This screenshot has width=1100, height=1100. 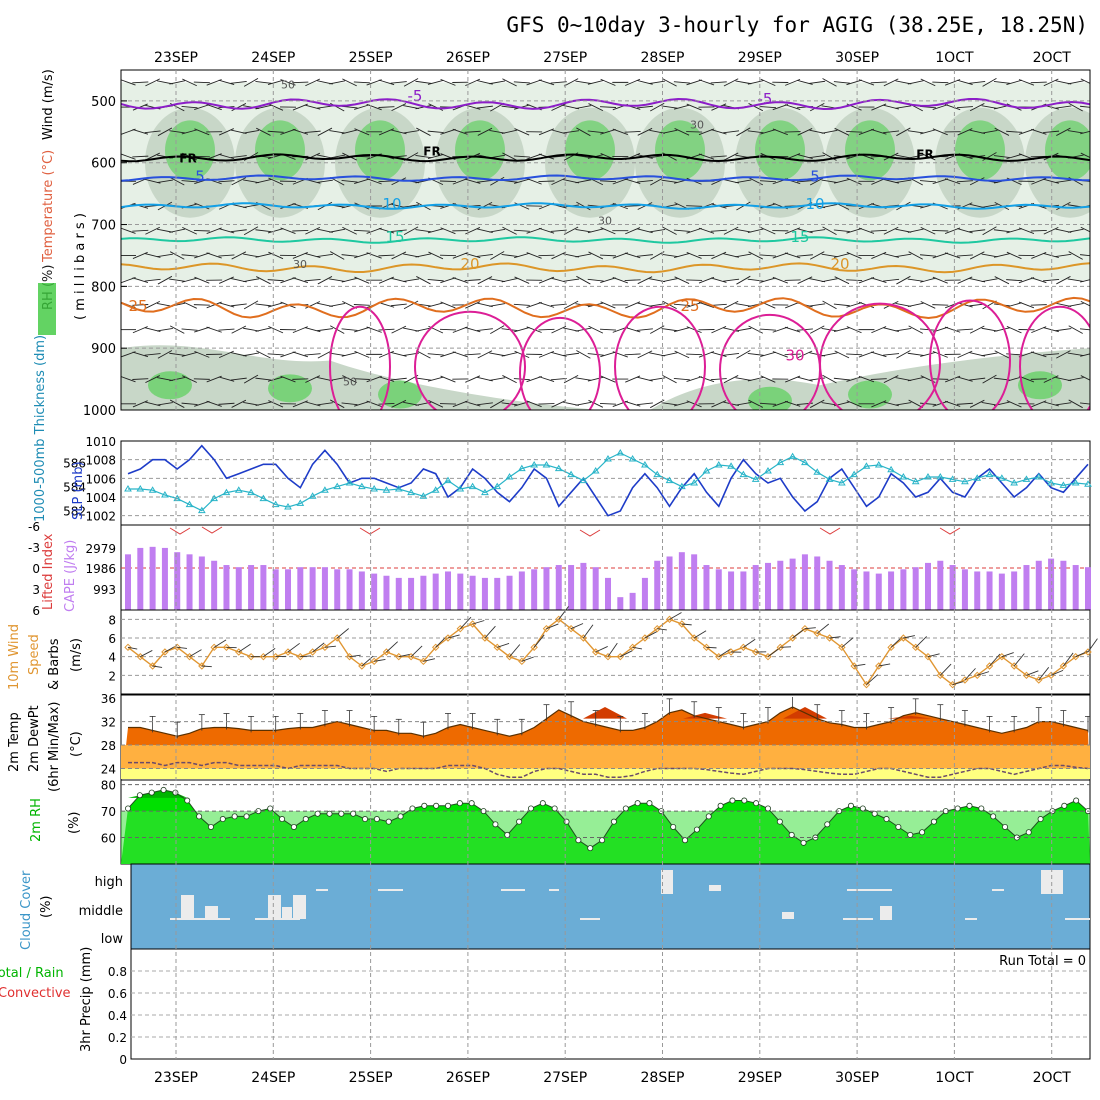 I want to click on isotherm-label: 15, so click(x=799, y=237).